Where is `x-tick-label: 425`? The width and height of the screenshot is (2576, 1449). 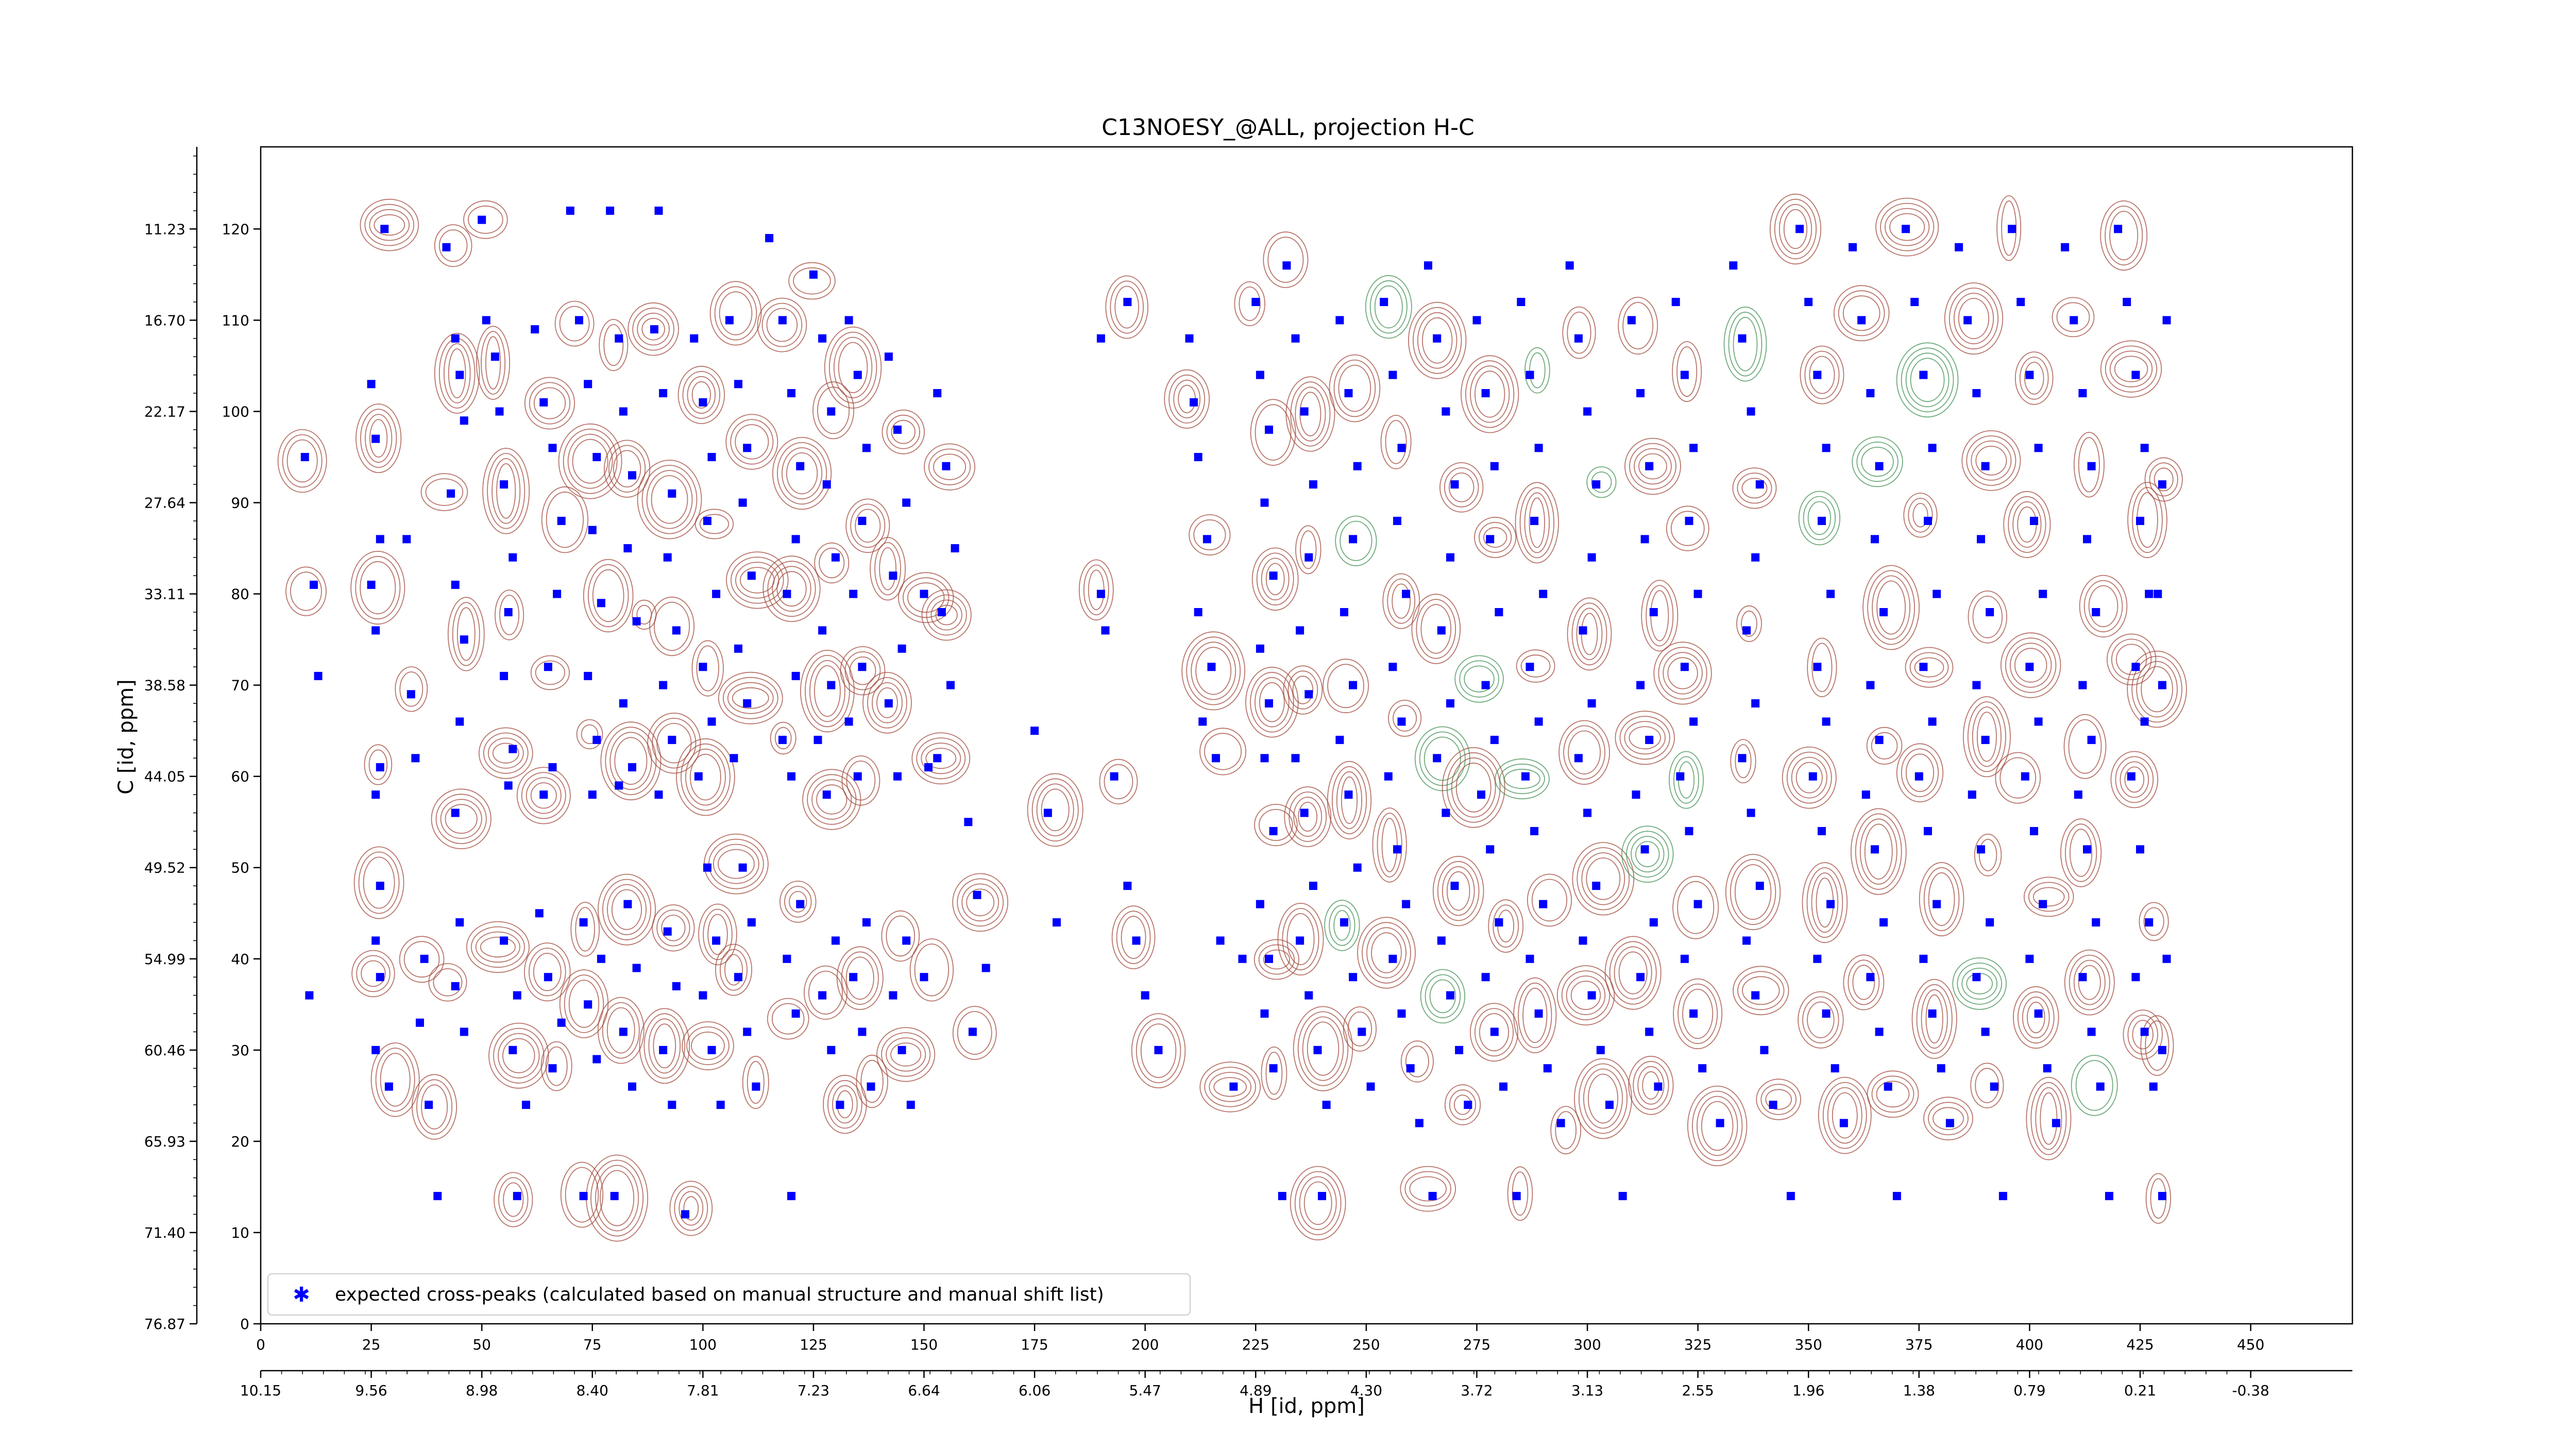 x-tick-label: 425 is located at coordinates (2140, 1344).